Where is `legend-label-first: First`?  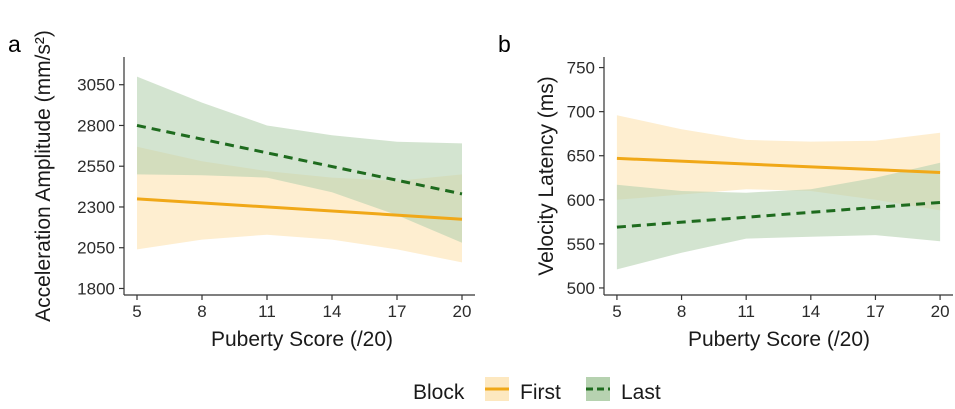 legend-label-first: First is located at coordinates (540, 392).